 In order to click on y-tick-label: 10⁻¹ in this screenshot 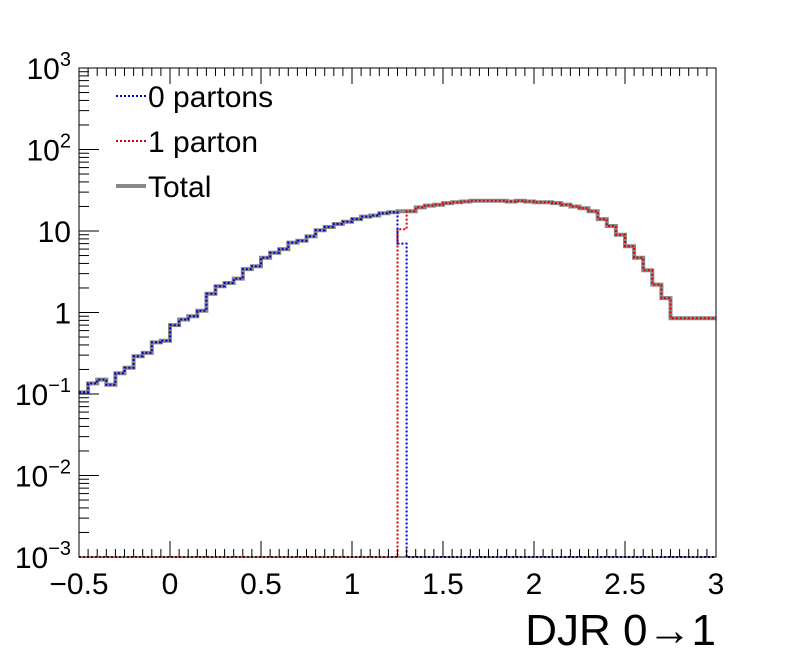, I will do `click(43, 393)`.